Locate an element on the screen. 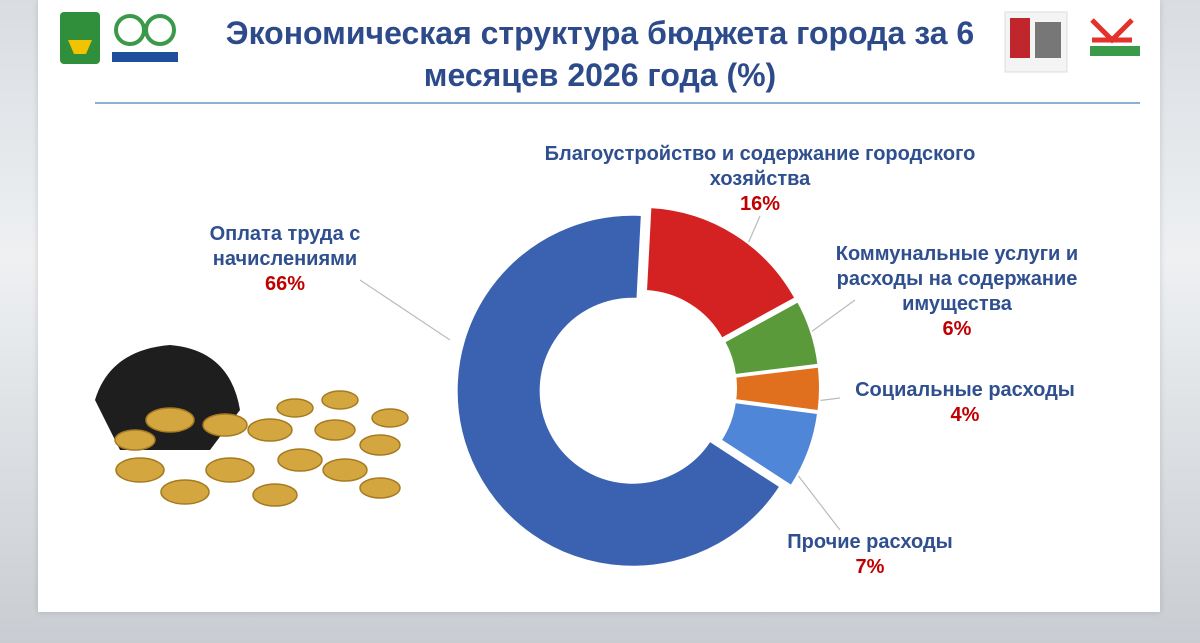 This screenshot has width=1200, height=643. value-label: 6% is located at coordinates (957, 329).